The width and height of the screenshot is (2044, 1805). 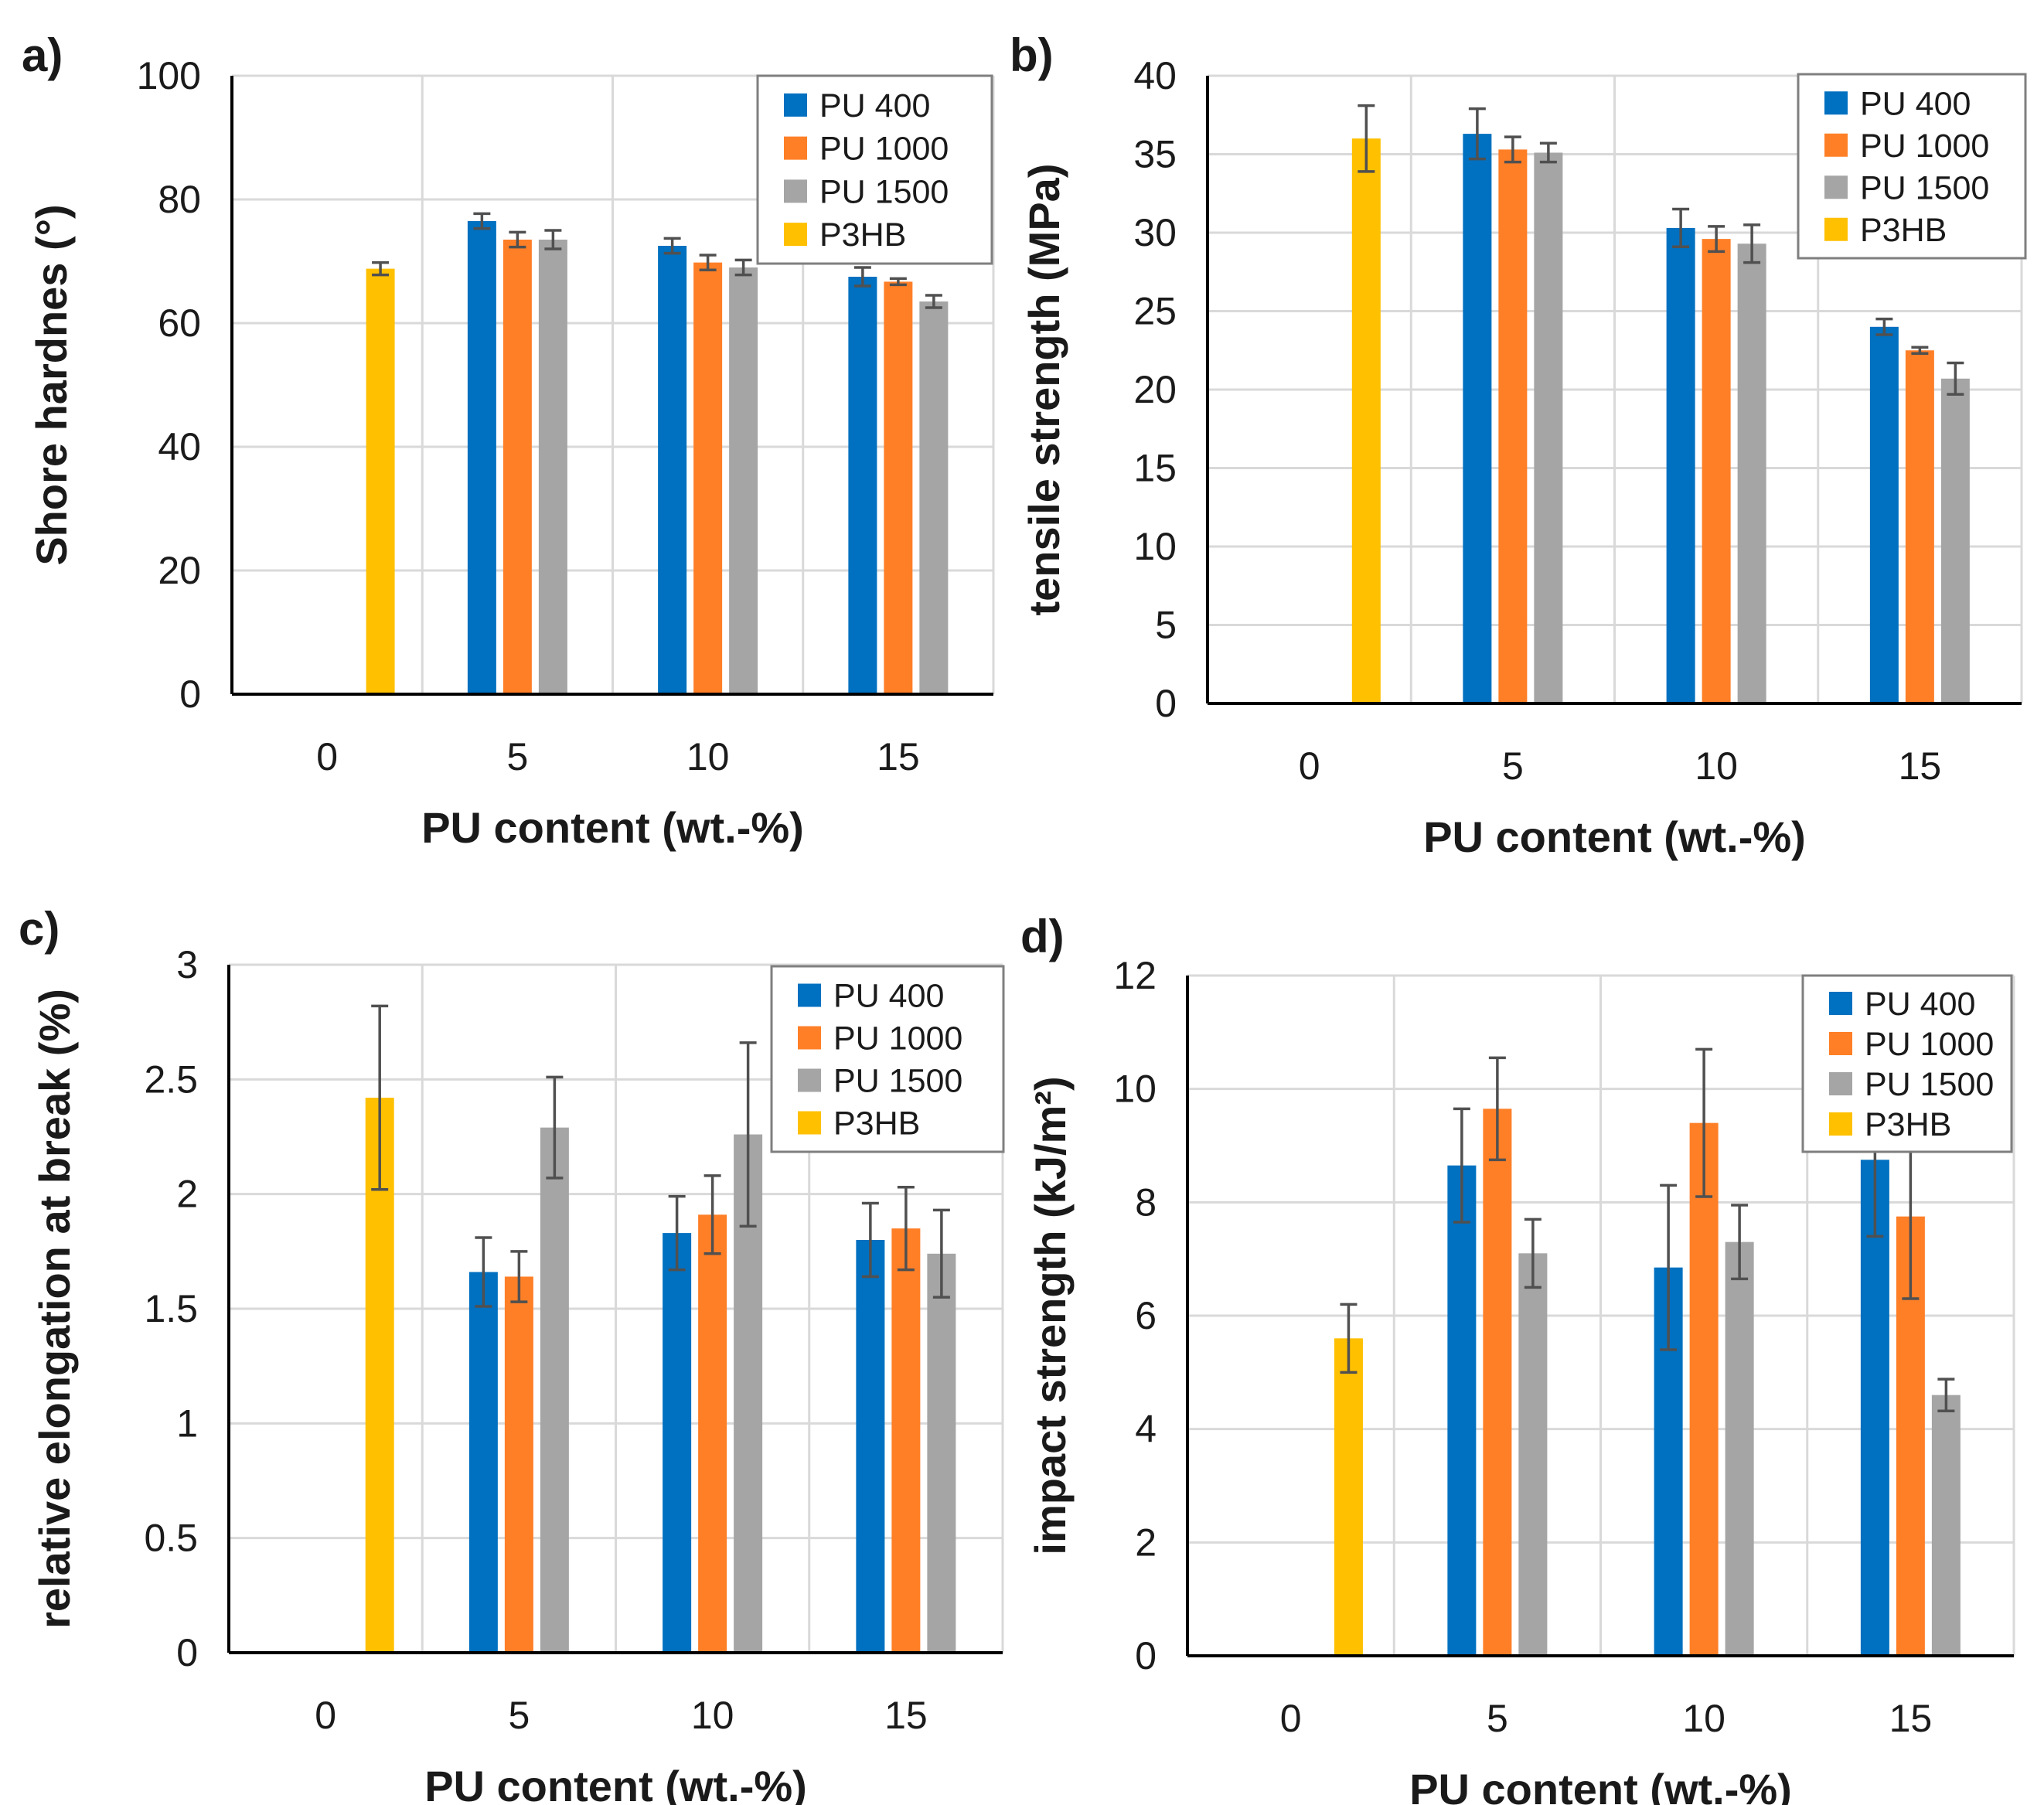 I want to click on y-tick-label: 5, so click(x=1166, y=625).